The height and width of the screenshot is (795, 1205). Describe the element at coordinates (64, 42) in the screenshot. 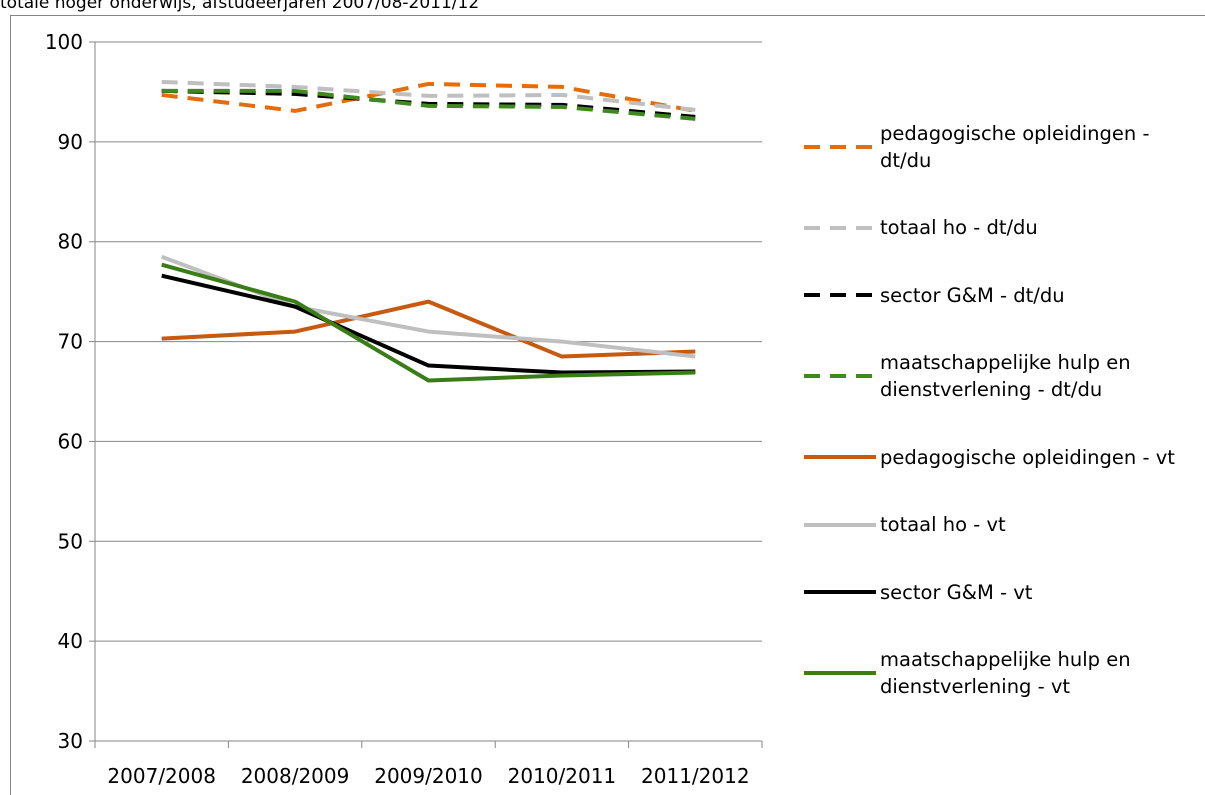

I see `y-tick-label: 100` at that location.